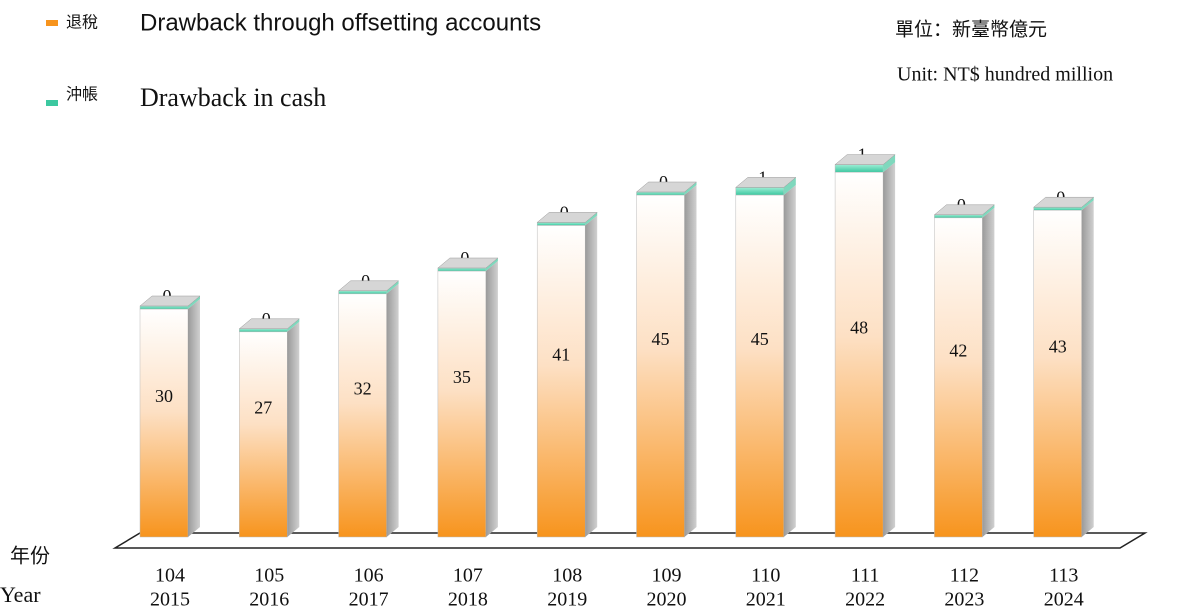  I want to click on x-tick-label: 107, so click(468, 576).